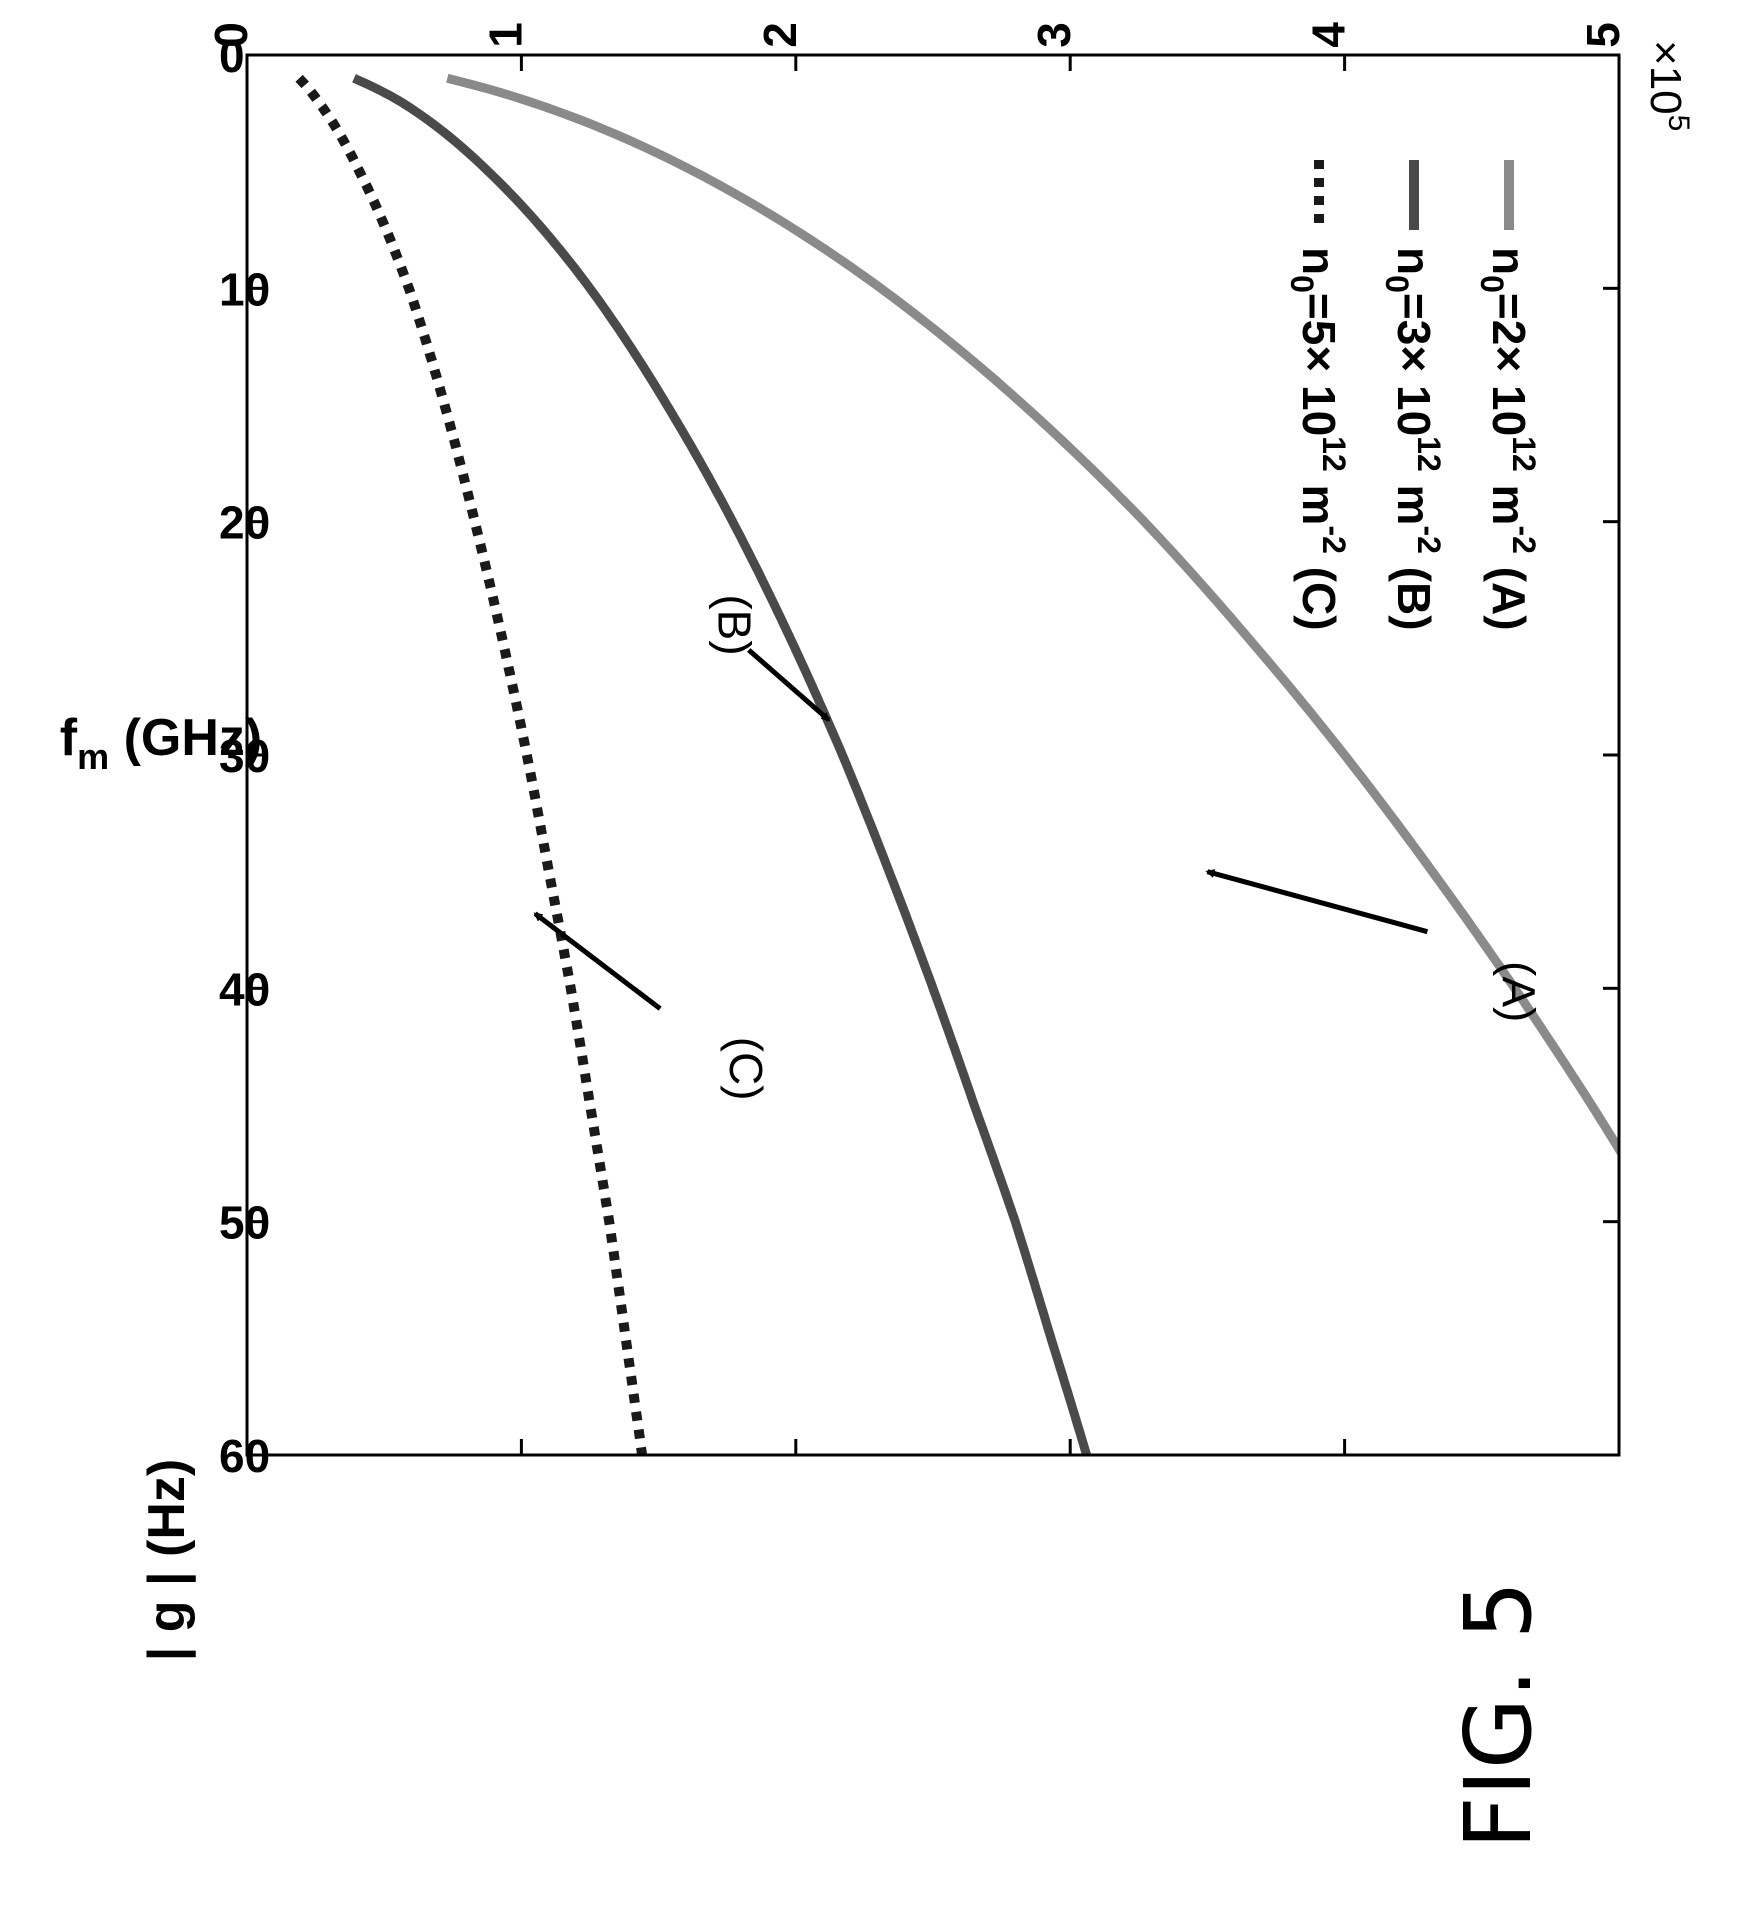 This screenshot has width=1739, height=1917. Describe the element at coordinates (780, 35) in the screenshot. I see `y-tick-label: 2` at that location.